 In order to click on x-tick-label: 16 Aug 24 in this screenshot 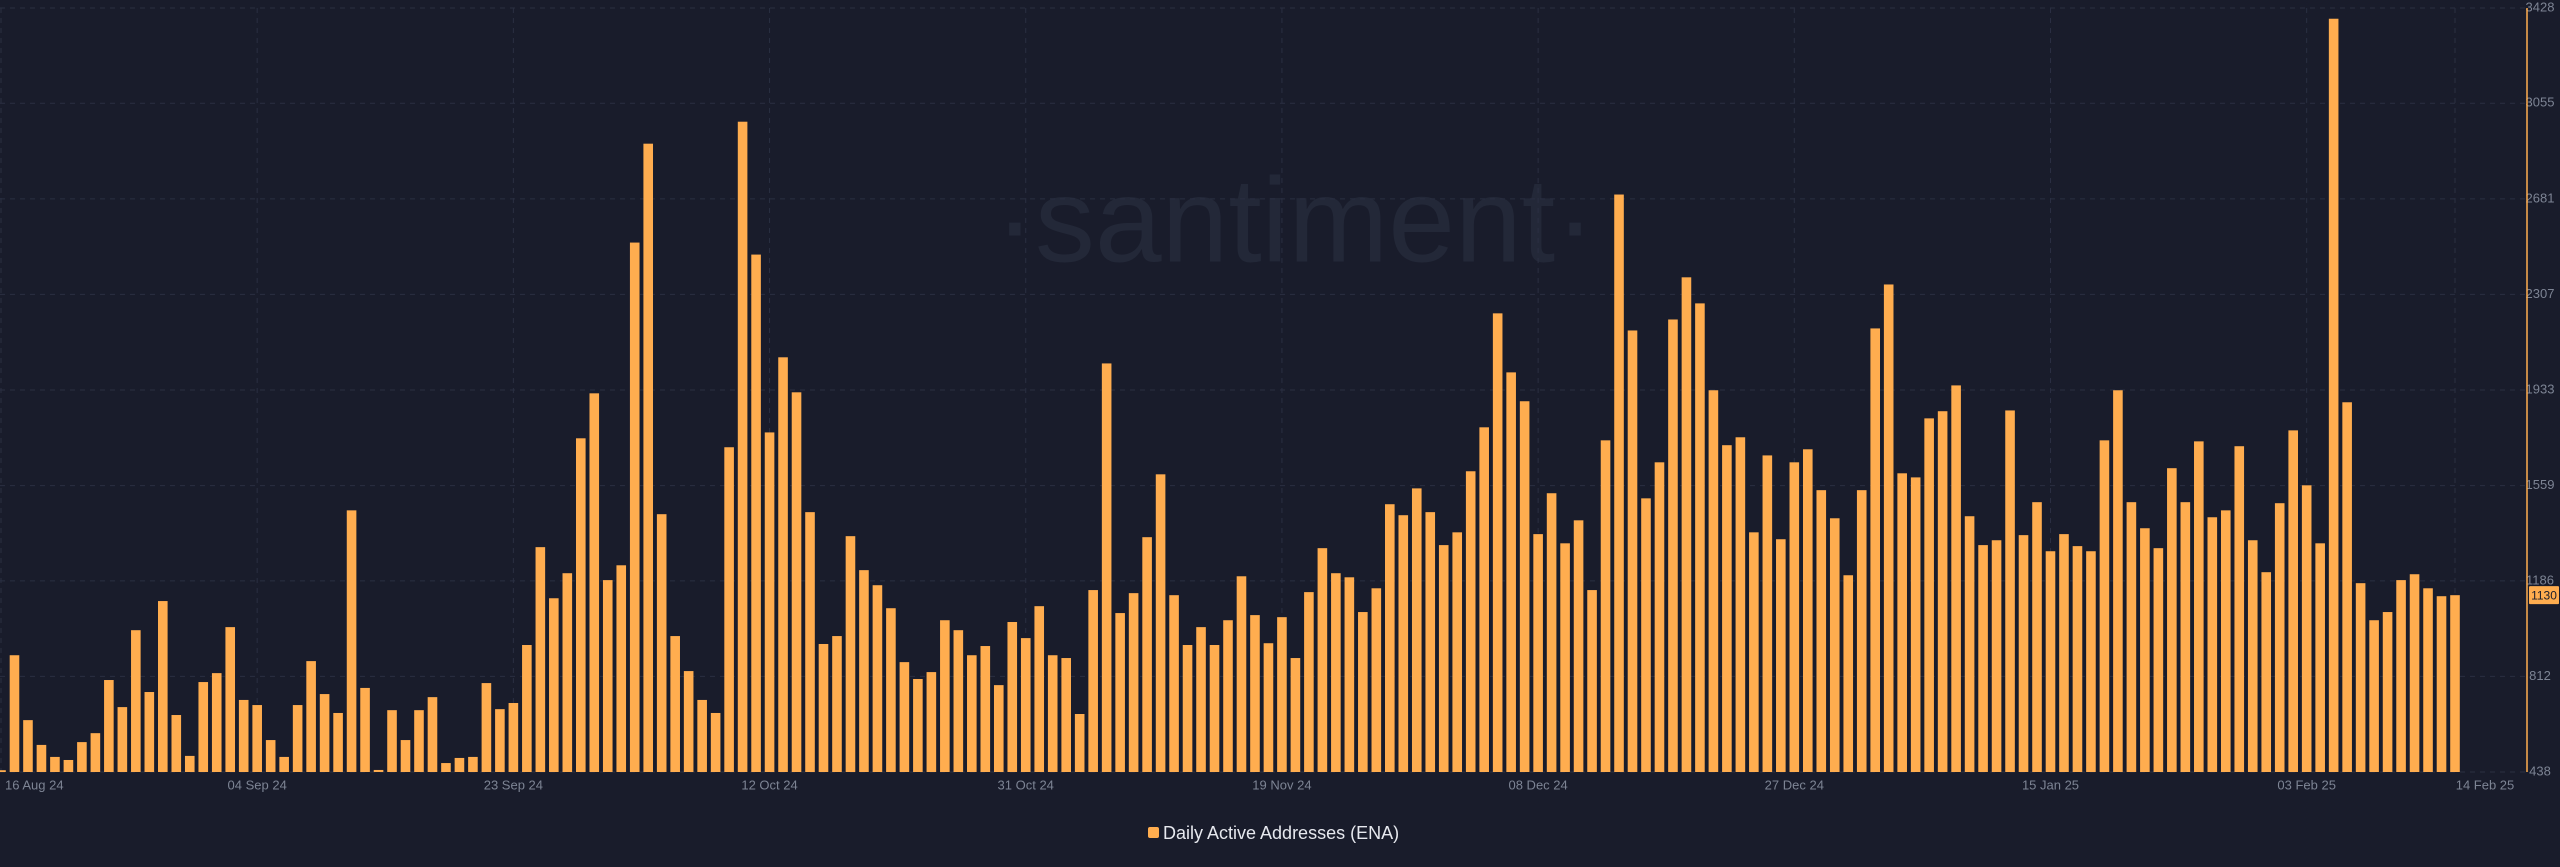, I will do `click(34, 784)`.